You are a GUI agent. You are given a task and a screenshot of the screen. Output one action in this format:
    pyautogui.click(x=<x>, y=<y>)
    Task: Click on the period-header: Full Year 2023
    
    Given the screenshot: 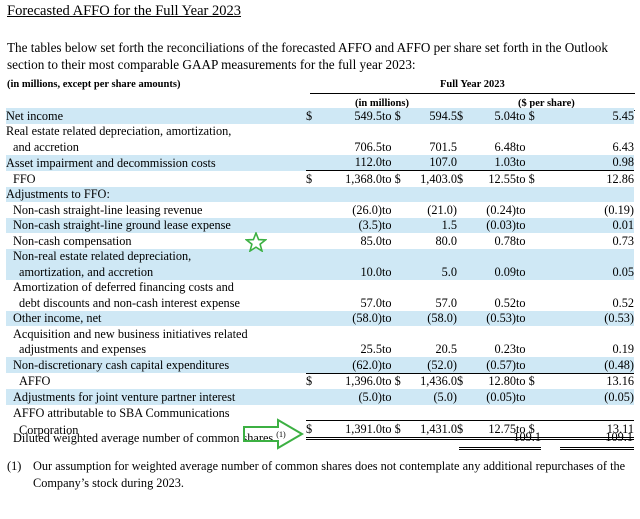 What is the action you would take?
    pyautogui.click(x=472, y=84)
    